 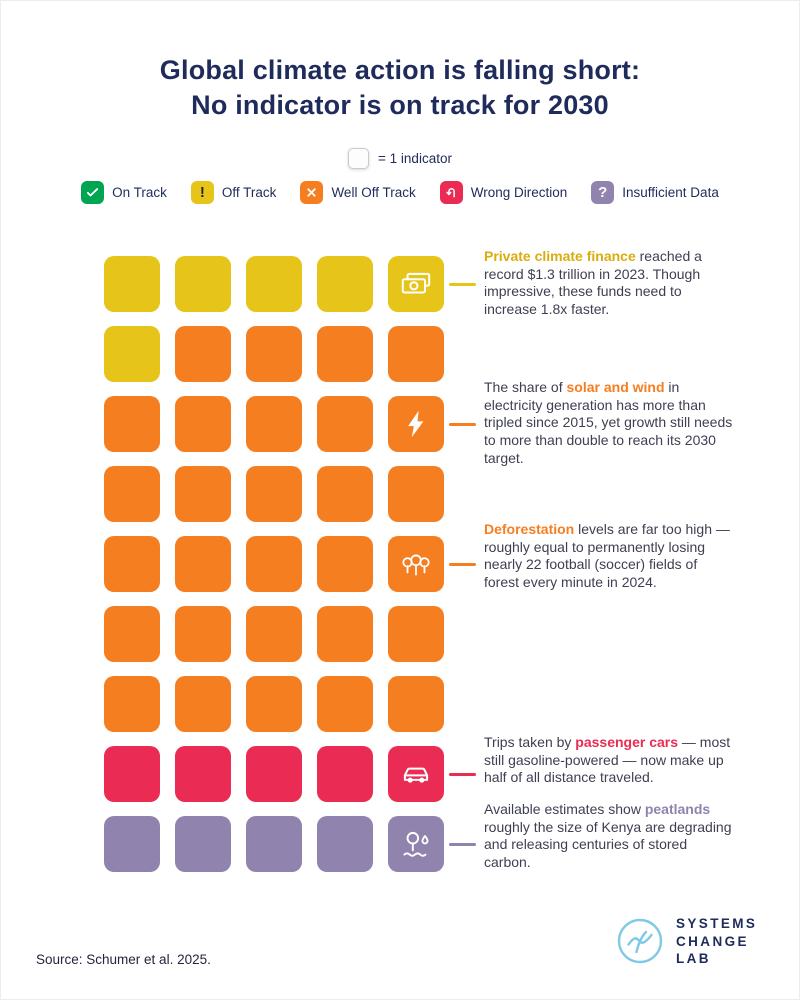 What do you see at coordinates (93, 192) in the screenshot?
I see `check-icon` at bounding box center [93, 192].